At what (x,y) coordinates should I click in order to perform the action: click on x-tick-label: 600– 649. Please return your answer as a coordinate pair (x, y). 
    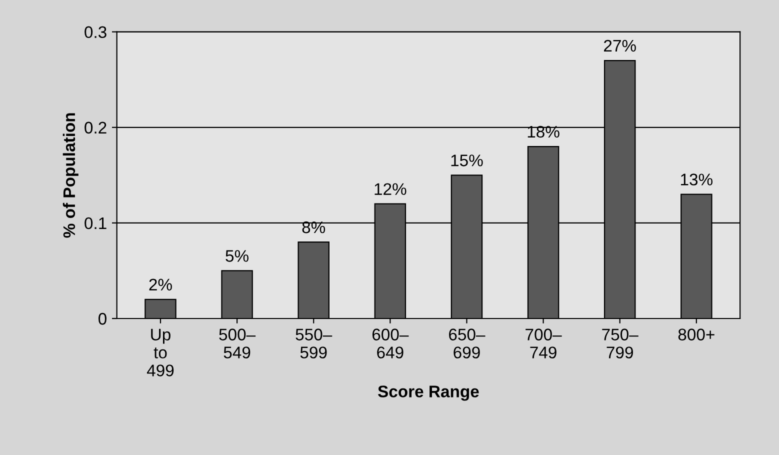
    Looking at the image, I should click on (390, 343).